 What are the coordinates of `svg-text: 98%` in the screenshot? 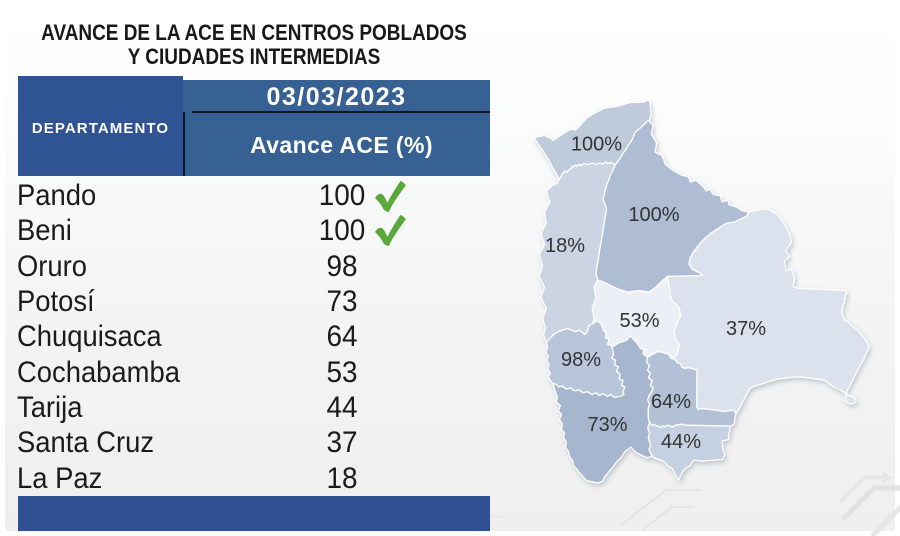 It's located at (581, 360).